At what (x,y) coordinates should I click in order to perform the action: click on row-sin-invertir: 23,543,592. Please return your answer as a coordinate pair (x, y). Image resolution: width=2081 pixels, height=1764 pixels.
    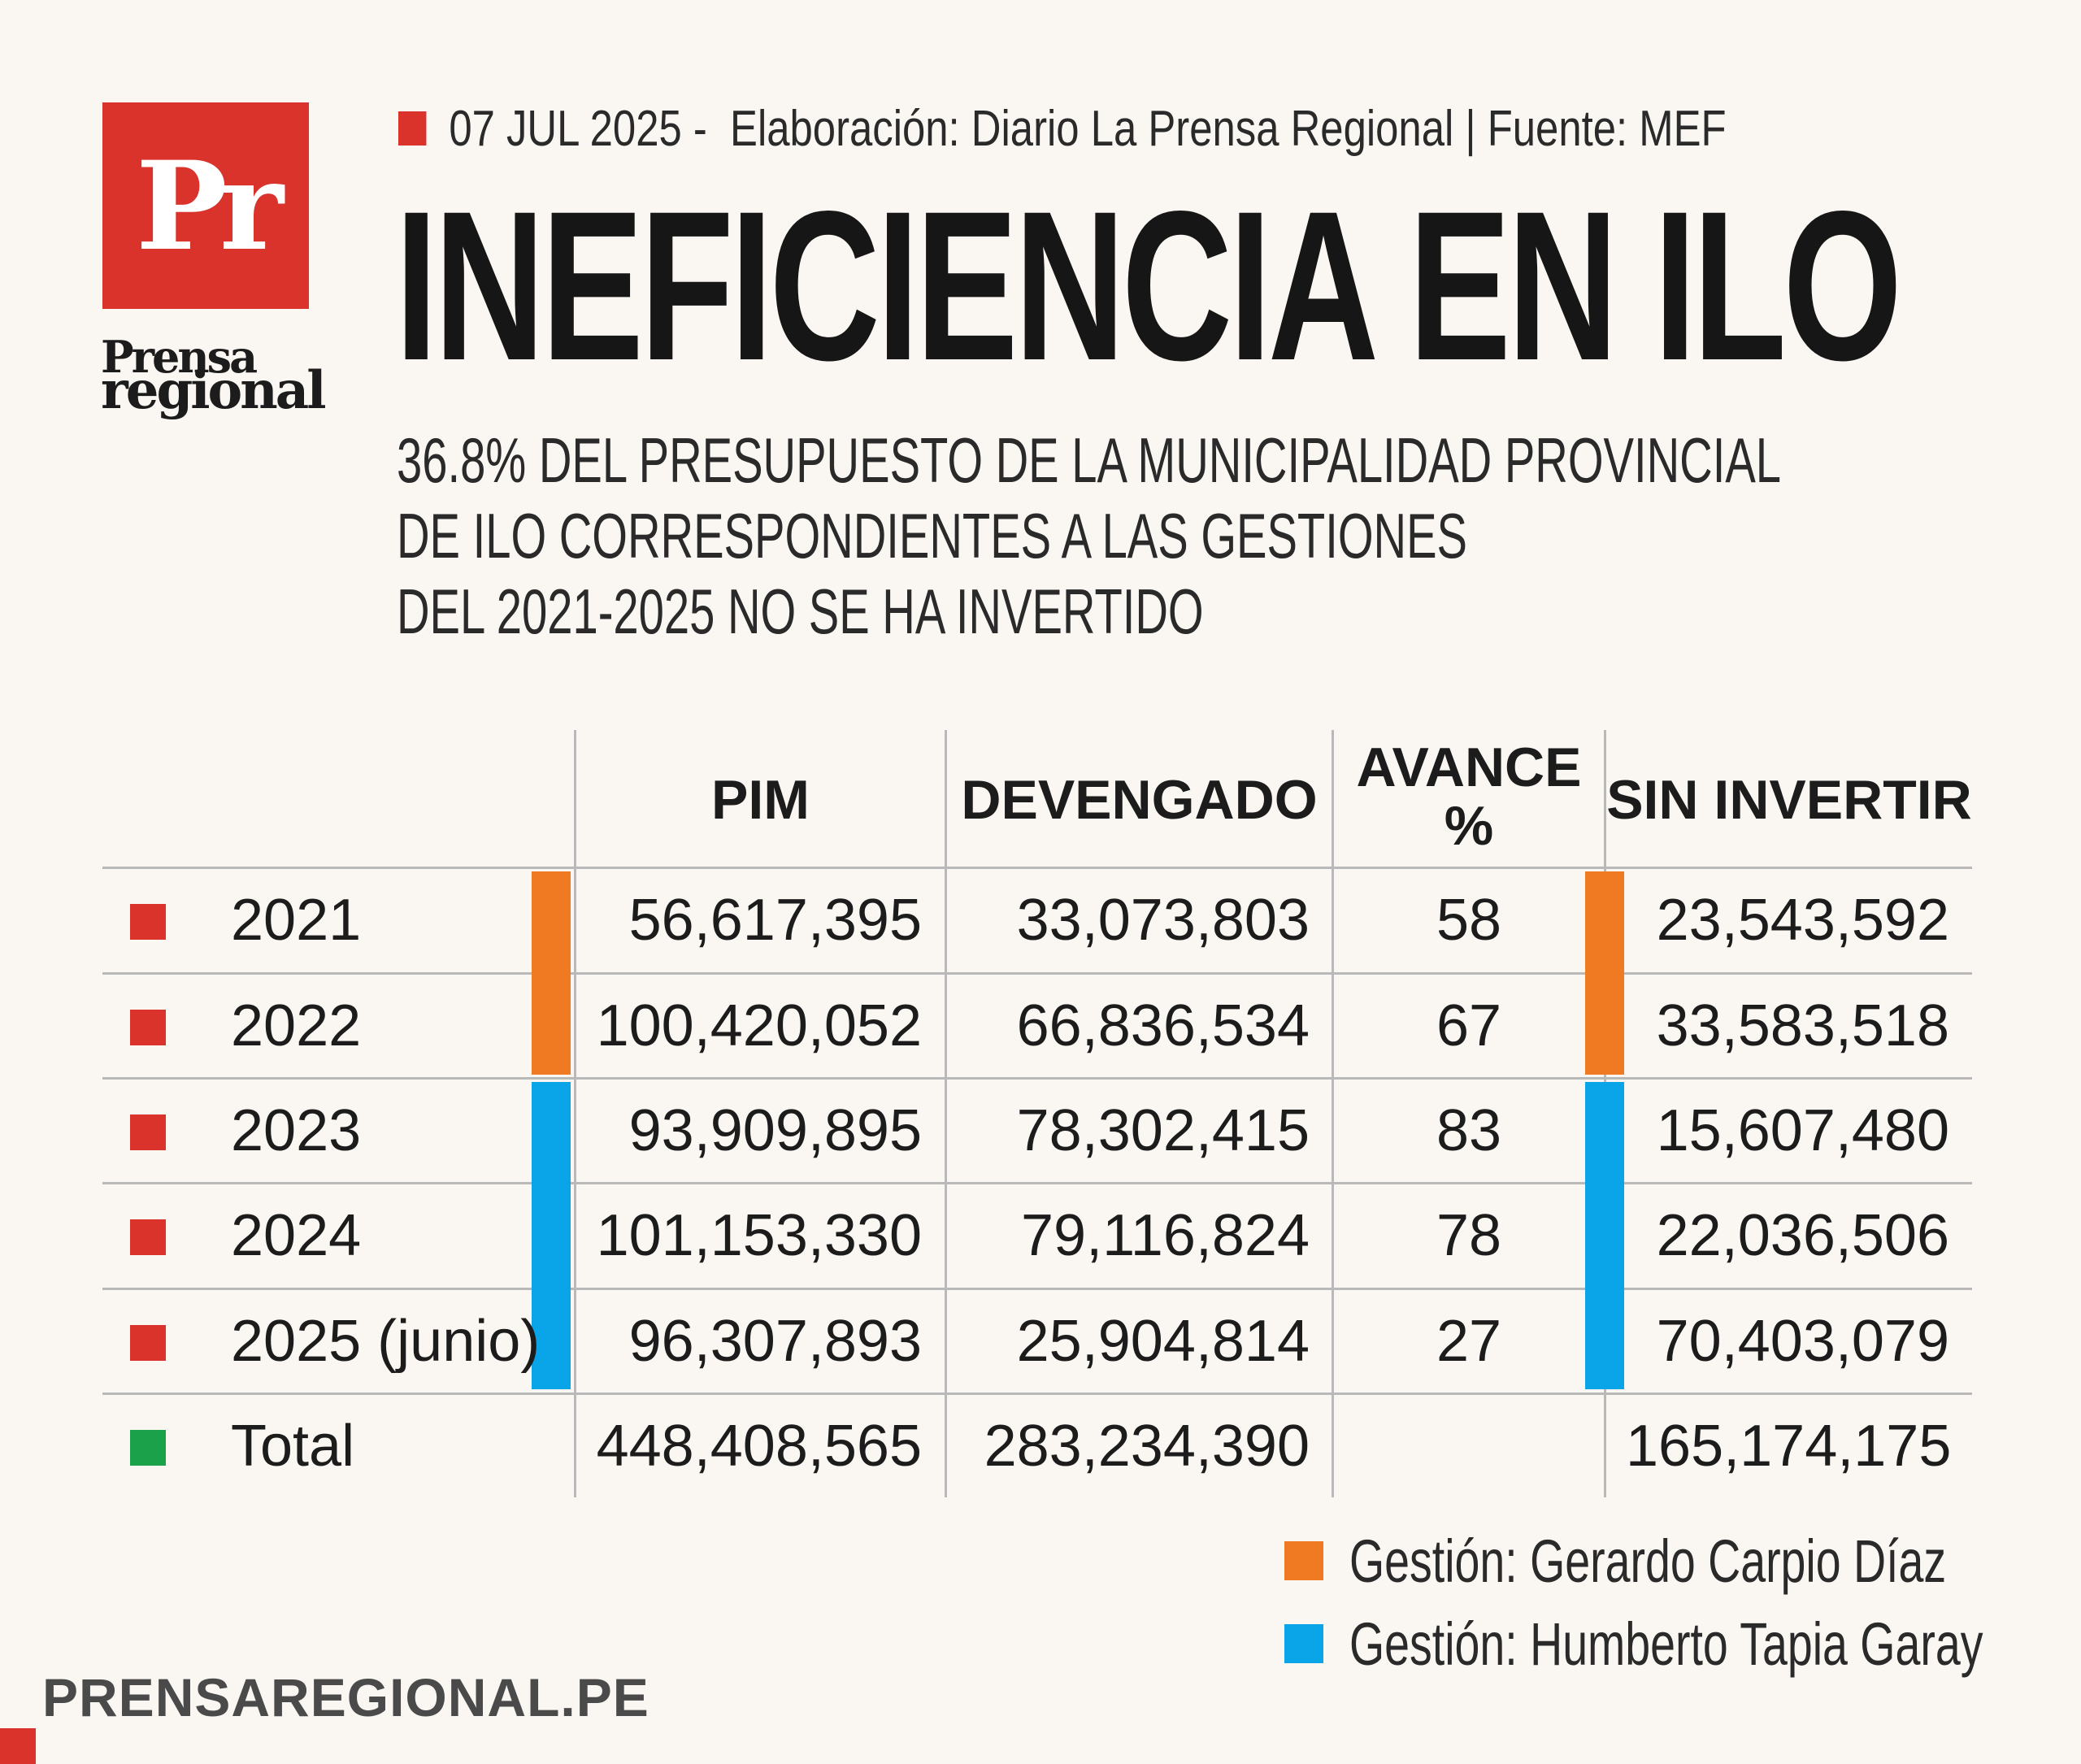
    Looking at the image, I should click on (1802, 920).